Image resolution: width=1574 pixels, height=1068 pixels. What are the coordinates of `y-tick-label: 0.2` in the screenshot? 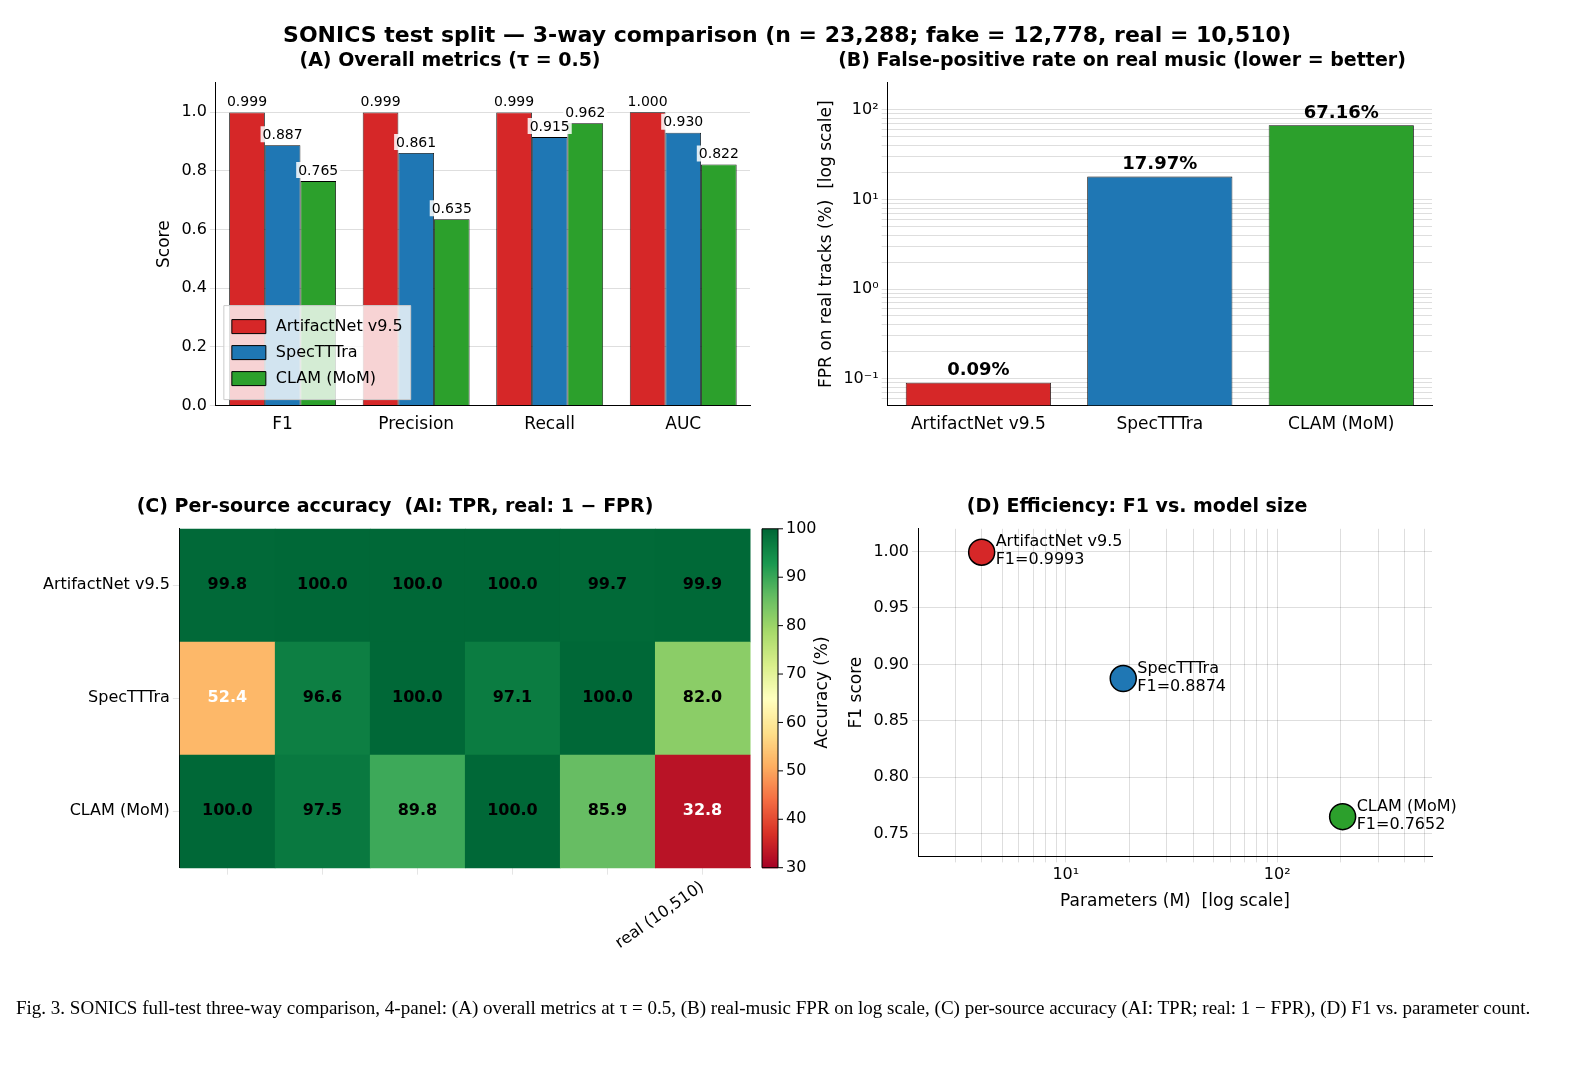 It's located at (194, 346).